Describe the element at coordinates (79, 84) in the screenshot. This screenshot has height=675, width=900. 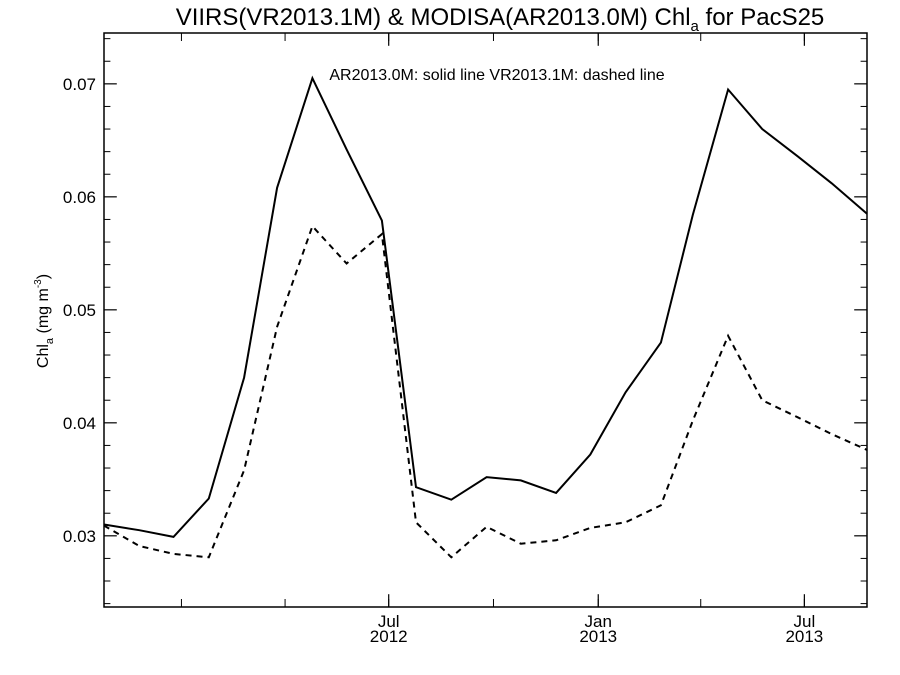
I see `y-tick-label: 0.07` at that location.